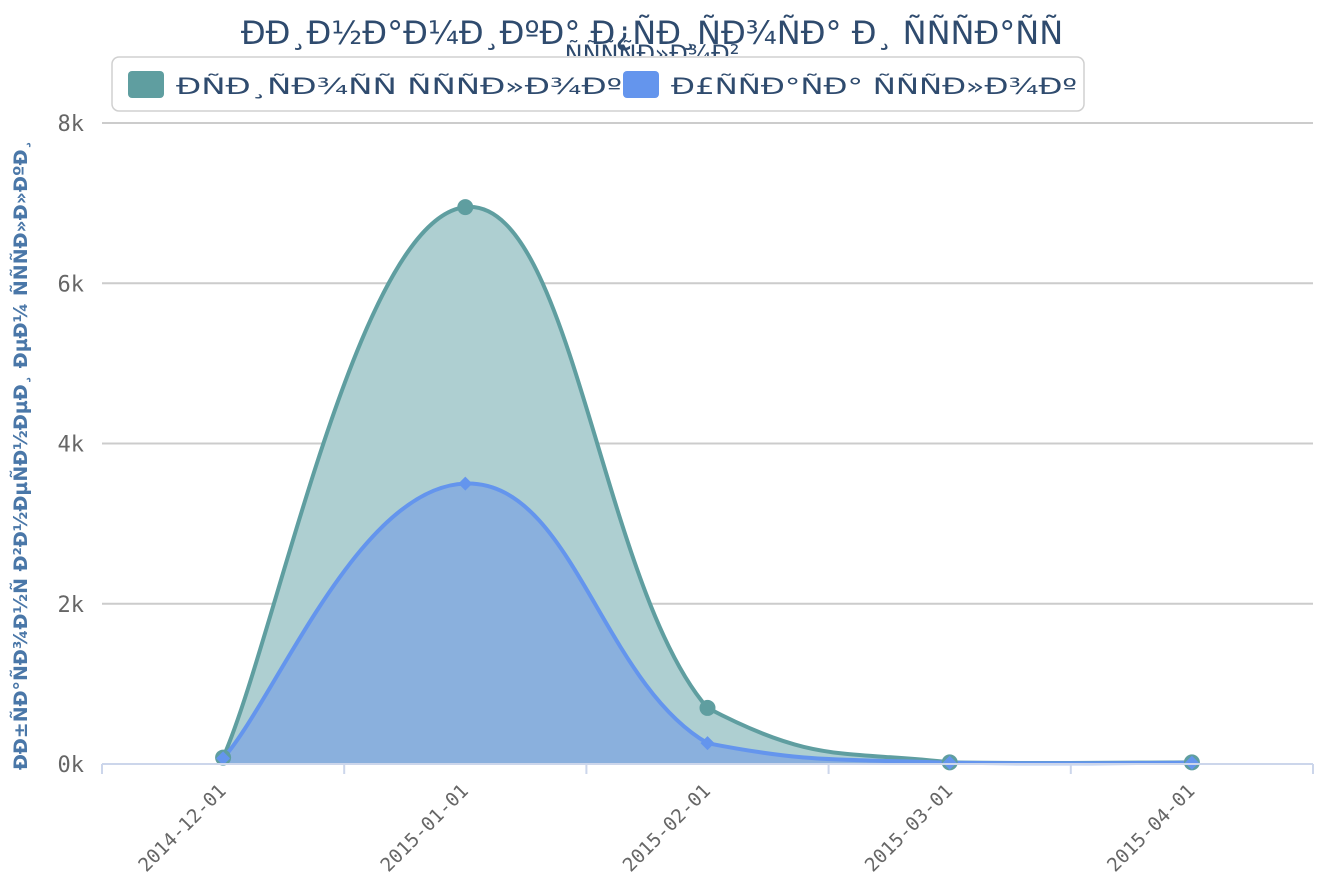  I want to click on legend-box, so click(598, 84).